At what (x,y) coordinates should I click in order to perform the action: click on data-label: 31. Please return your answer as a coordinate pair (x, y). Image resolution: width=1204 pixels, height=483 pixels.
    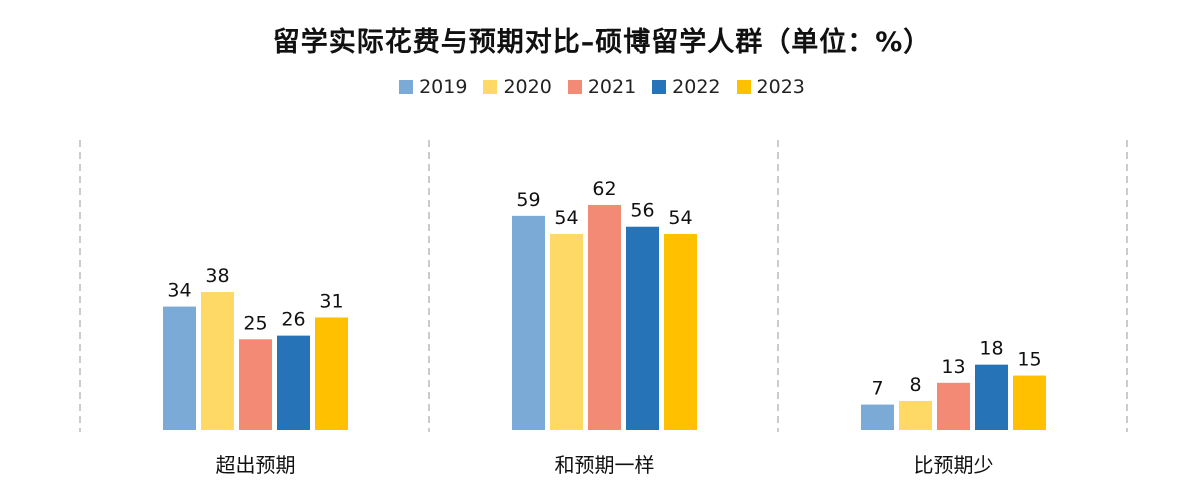
    Looking at the image, I should click on (331, 301).